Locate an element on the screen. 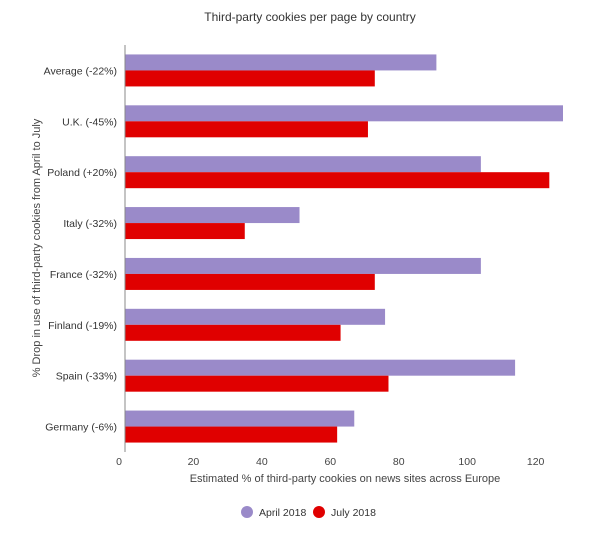 The image size is (604, 540). category-label: Average (-22%) is located at coordinates (80, 71).